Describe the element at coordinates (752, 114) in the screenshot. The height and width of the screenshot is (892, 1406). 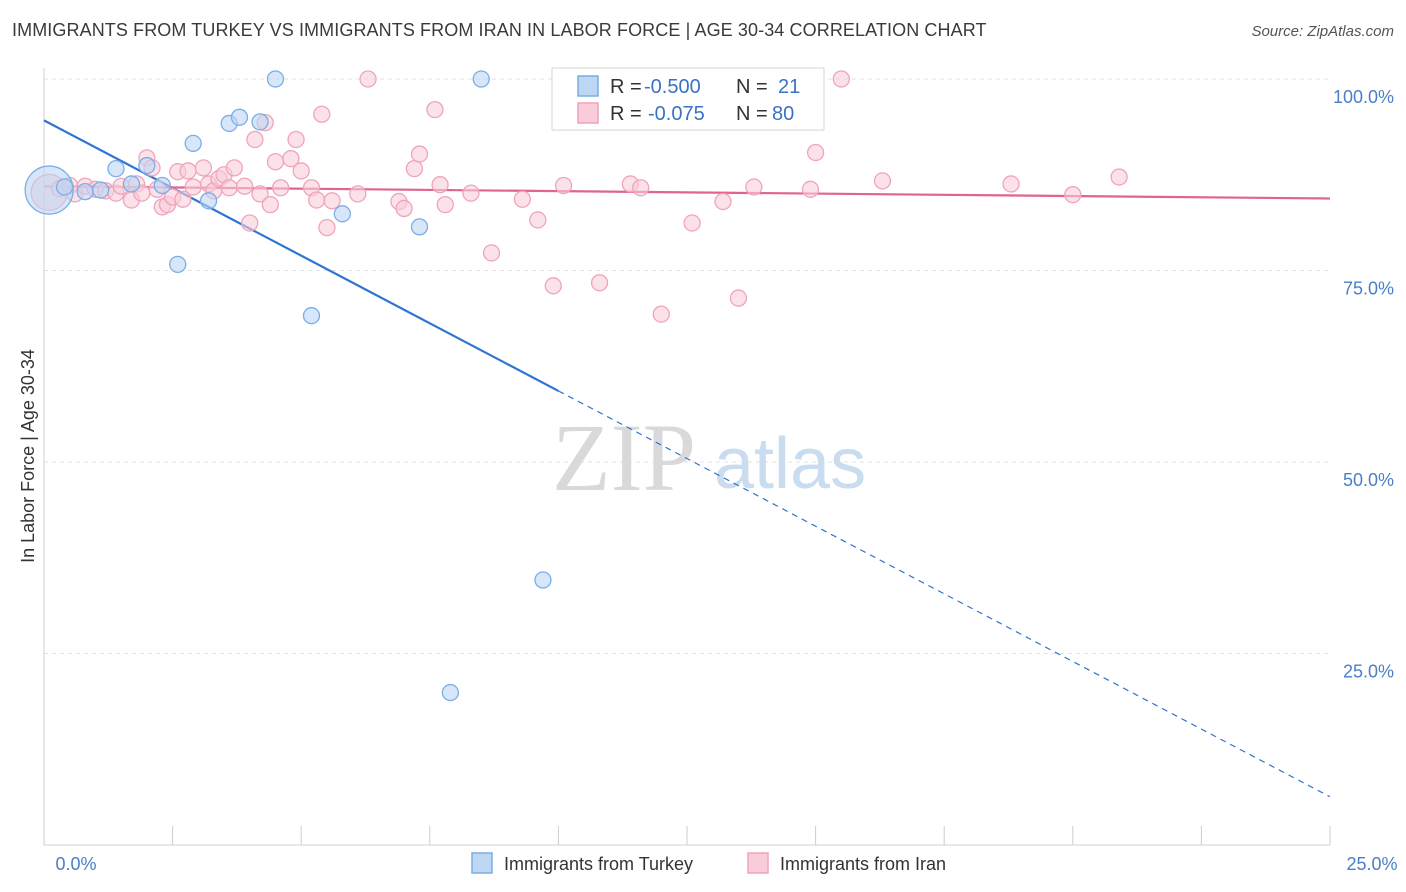
I see `iran-n-label: N =` at that location.